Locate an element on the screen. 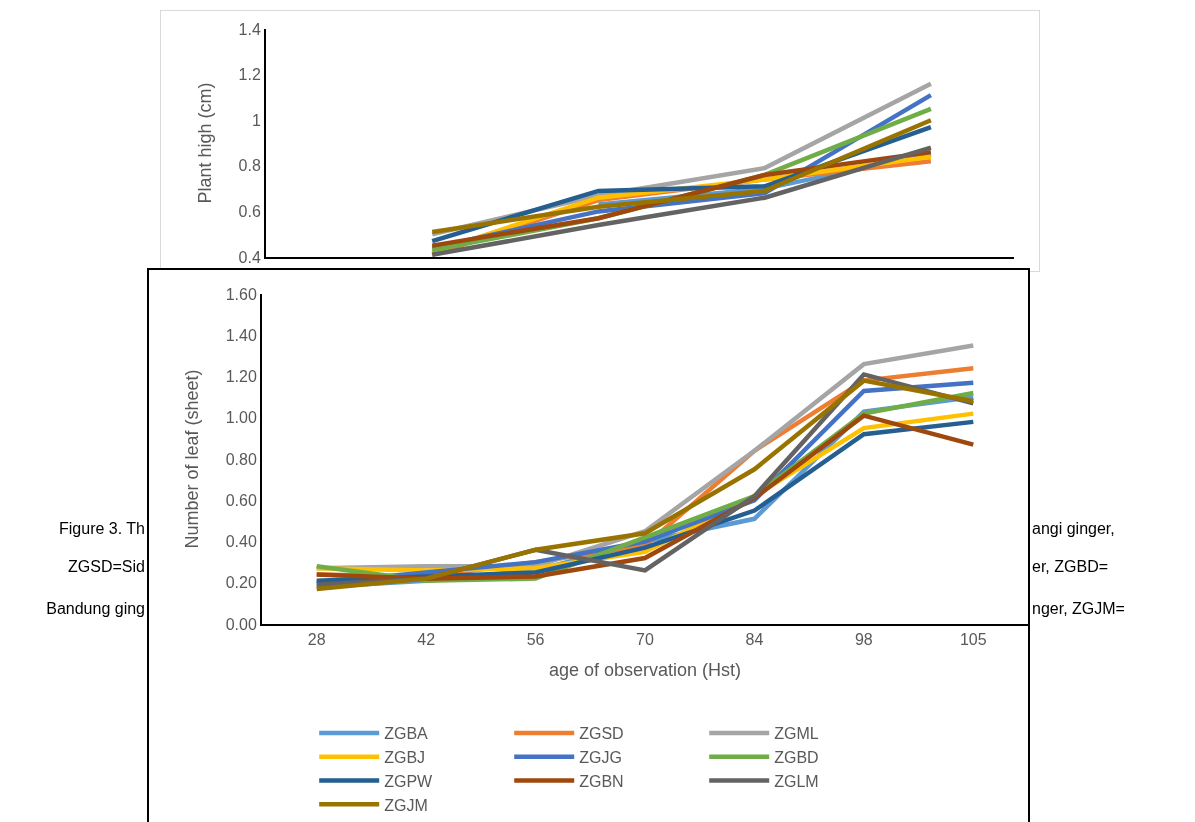  y-tick-label: 1.20 is located at coordinates (241, 377).